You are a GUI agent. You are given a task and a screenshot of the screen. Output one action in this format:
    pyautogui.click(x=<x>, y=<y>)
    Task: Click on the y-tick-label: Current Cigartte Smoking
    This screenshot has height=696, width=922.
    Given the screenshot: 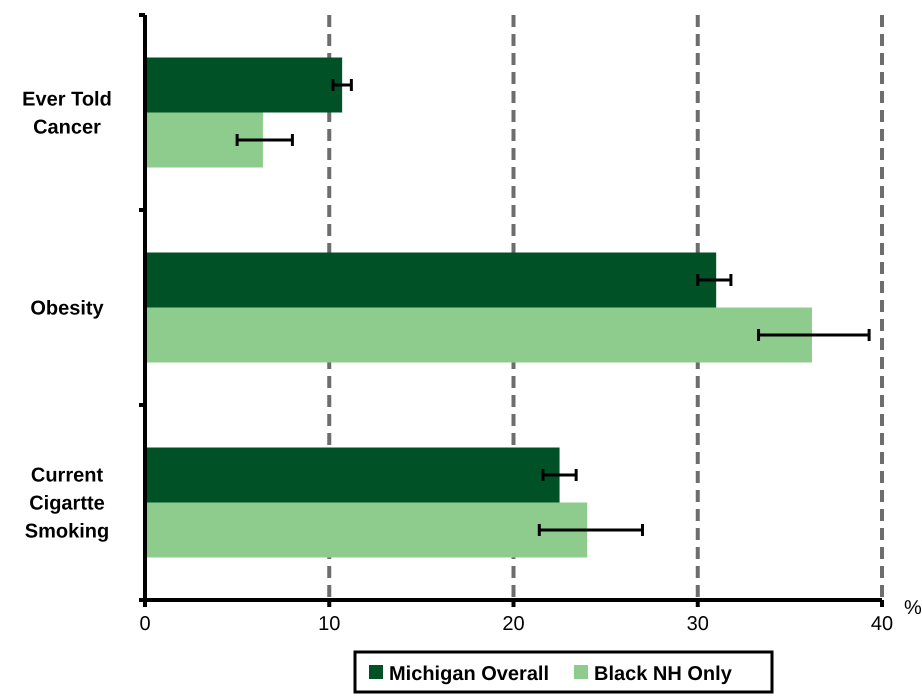 What is the action you would take?
    pyautogui.click(x=67, y=503)
    